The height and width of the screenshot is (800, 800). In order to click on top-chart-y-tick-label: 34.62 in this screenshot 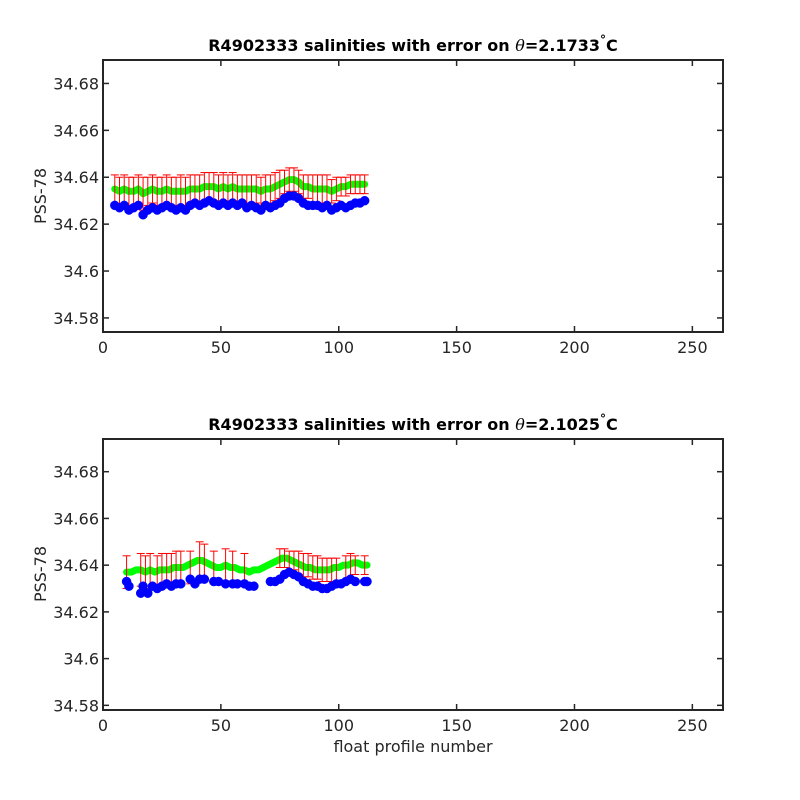, I will do `click(76, 224)`.